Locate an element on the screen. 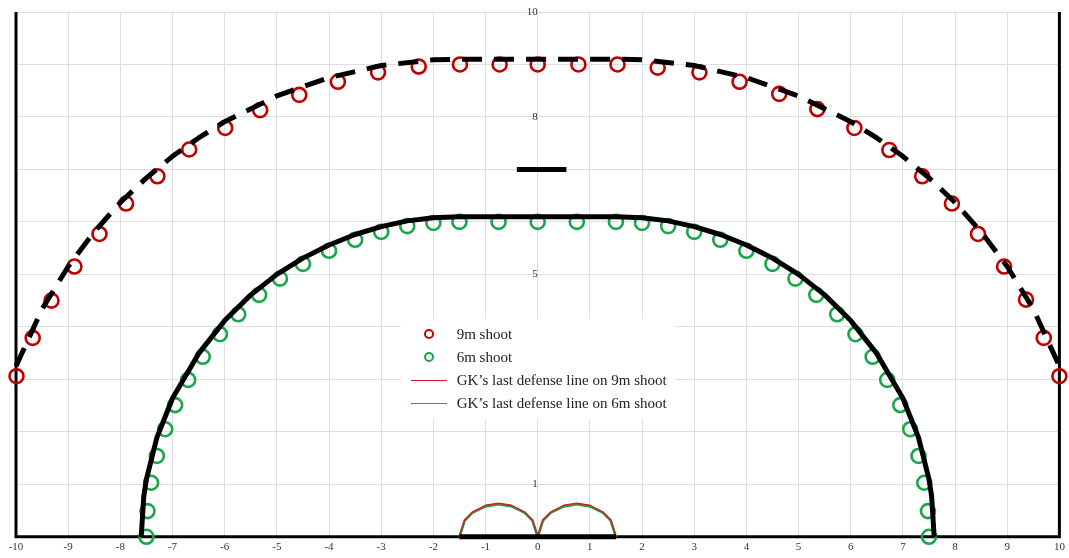  x-tick-label: -8 is located at coordinates (120, 546).